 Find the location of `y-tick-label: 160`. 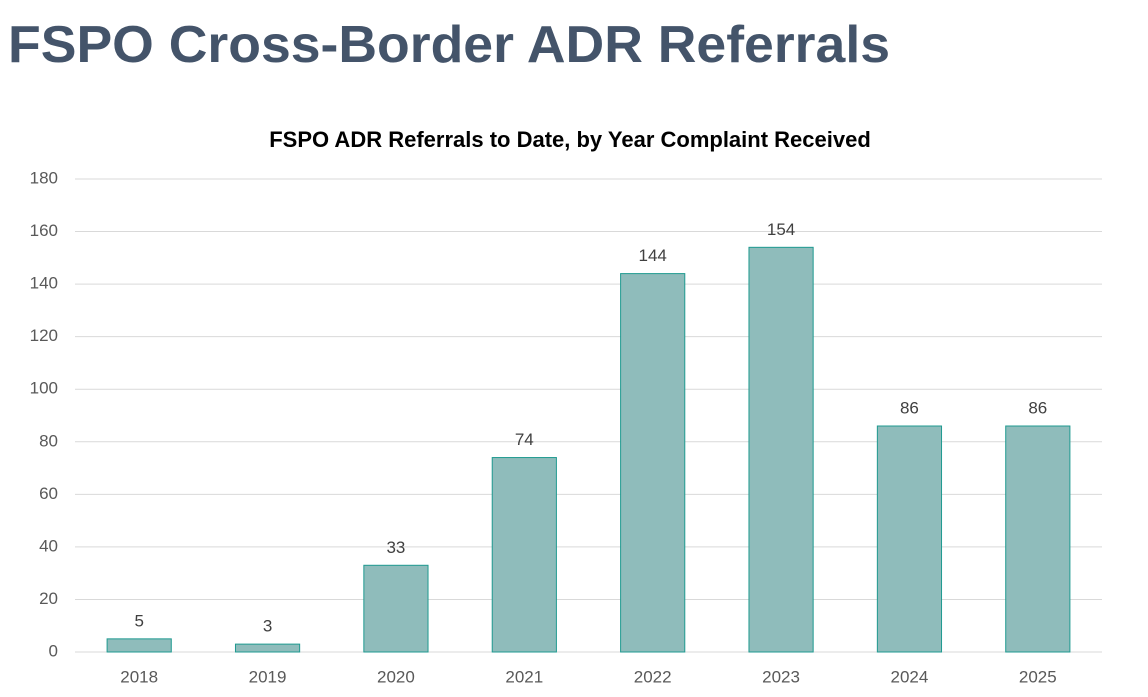

y-tick-label: 160 is located at coordinates (44, 230).